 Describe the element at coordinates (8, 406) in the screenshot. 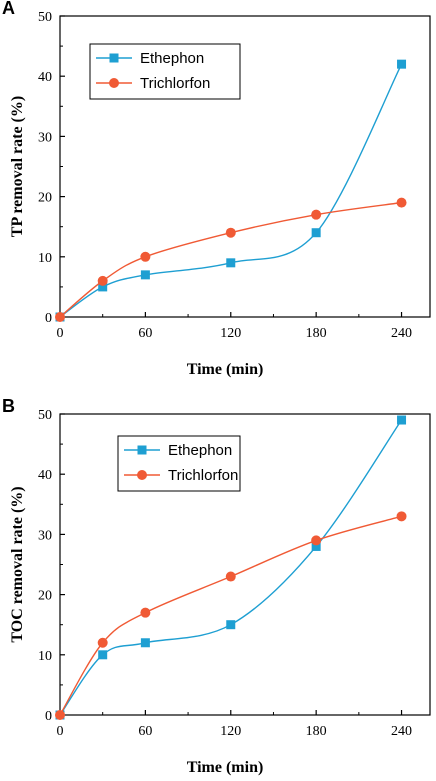

I see `panel-letter-b: B` at that location.